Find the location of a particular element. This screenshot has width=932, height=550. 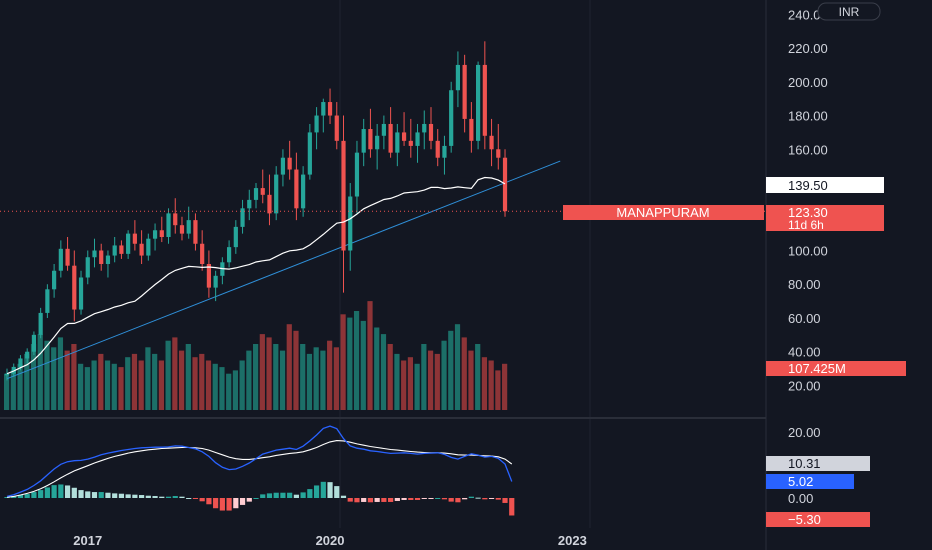

currency-badge is located at coordinates (849, 11).